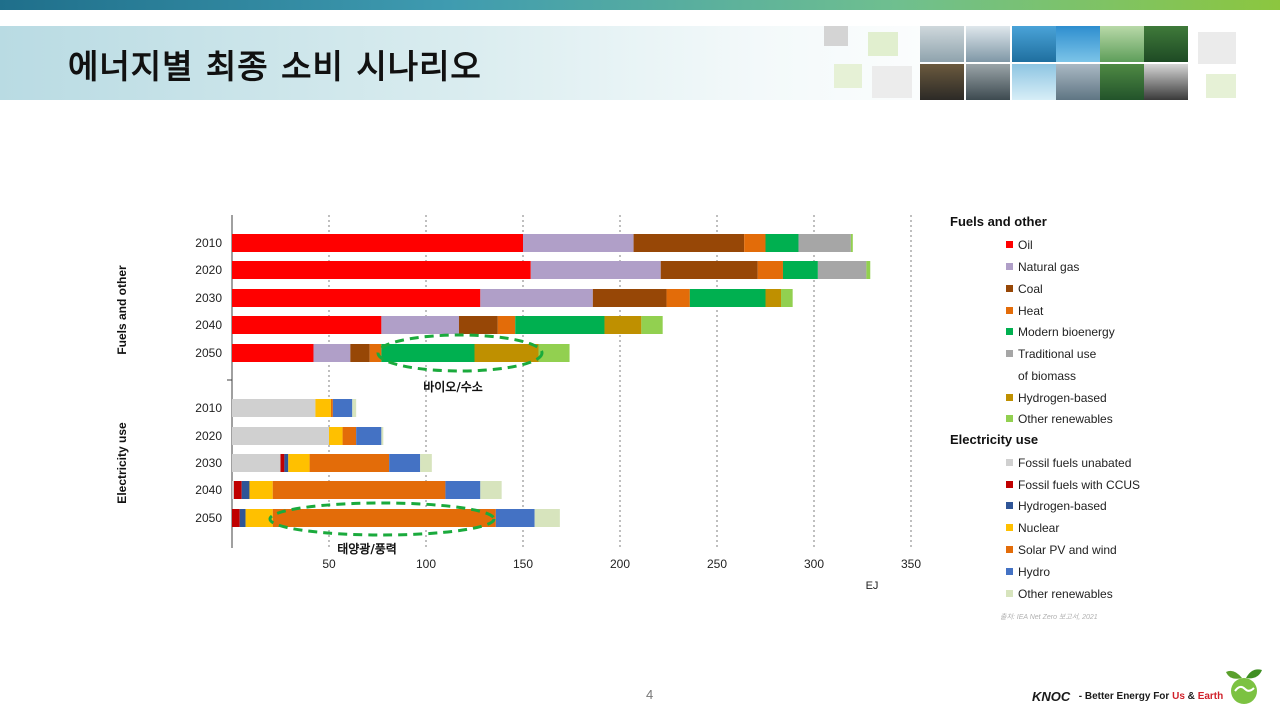 This screenshot has height=720, width=1280. I want to click on slogan-amp: &, so click(1191, 697).